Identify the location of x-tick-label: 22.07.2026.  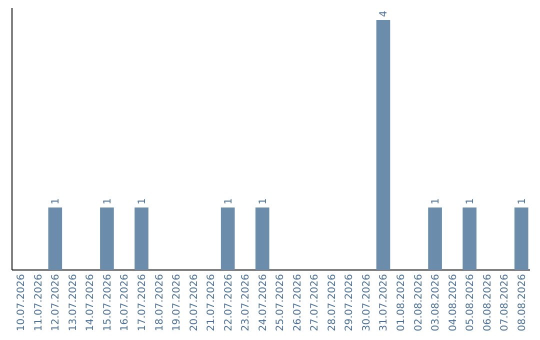
(228, 303).